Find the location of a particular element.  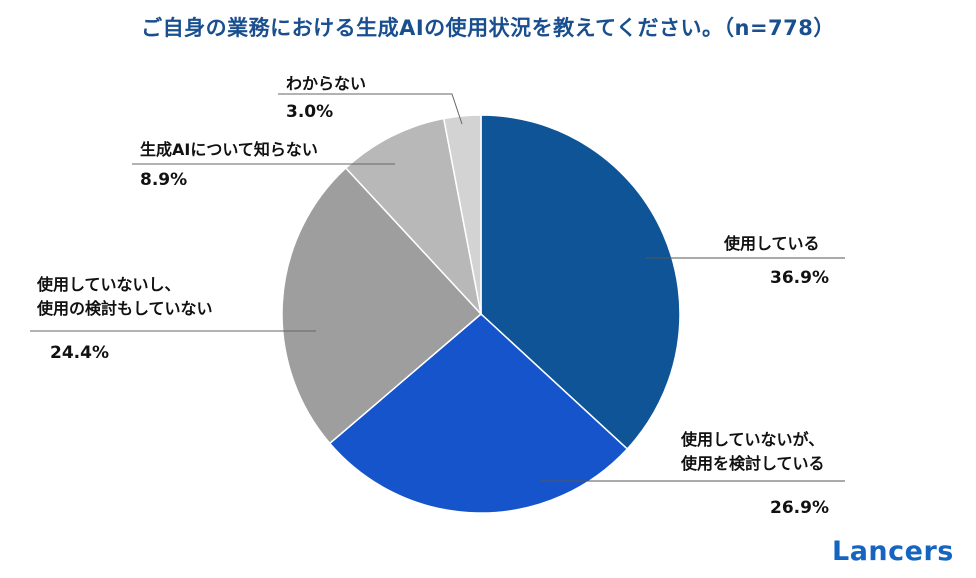

slice-dont-know is located at coordinates (462, 214).